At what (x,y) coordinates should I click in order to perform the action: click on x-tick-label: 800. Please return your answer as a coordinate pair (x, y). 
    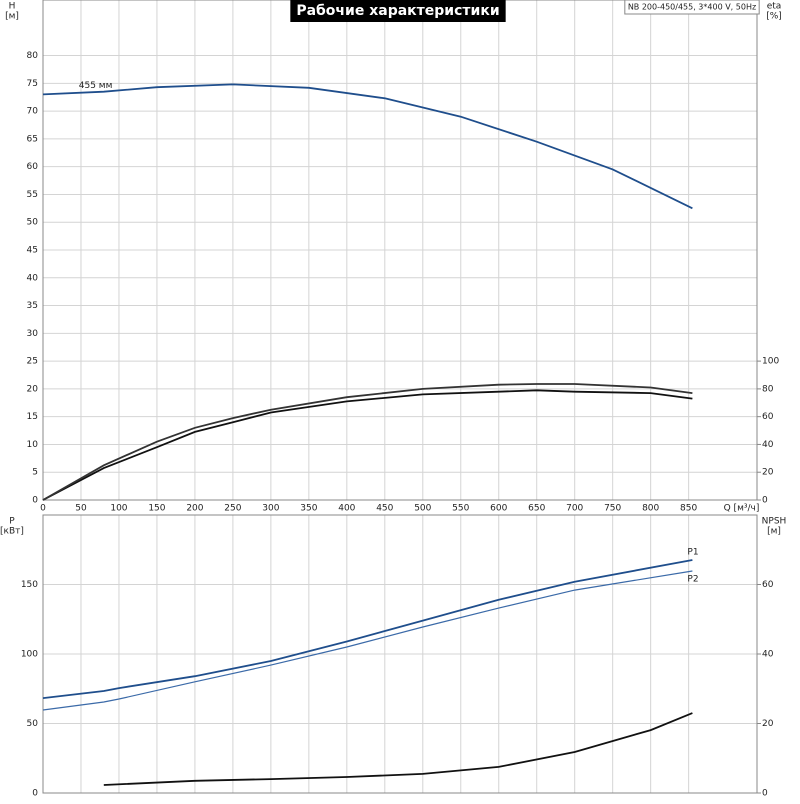
    Looking at the image, I should click on (650, 509).